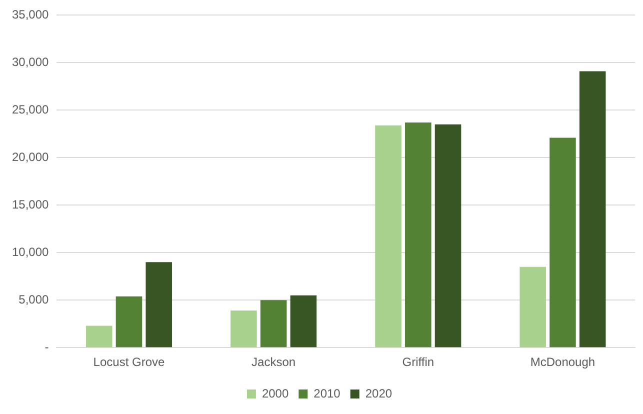 This screenshot has height=414, width=643. Describe the element at coordinates (327, 393) in the screenshot. I see `legend-label: 2010` at that location.